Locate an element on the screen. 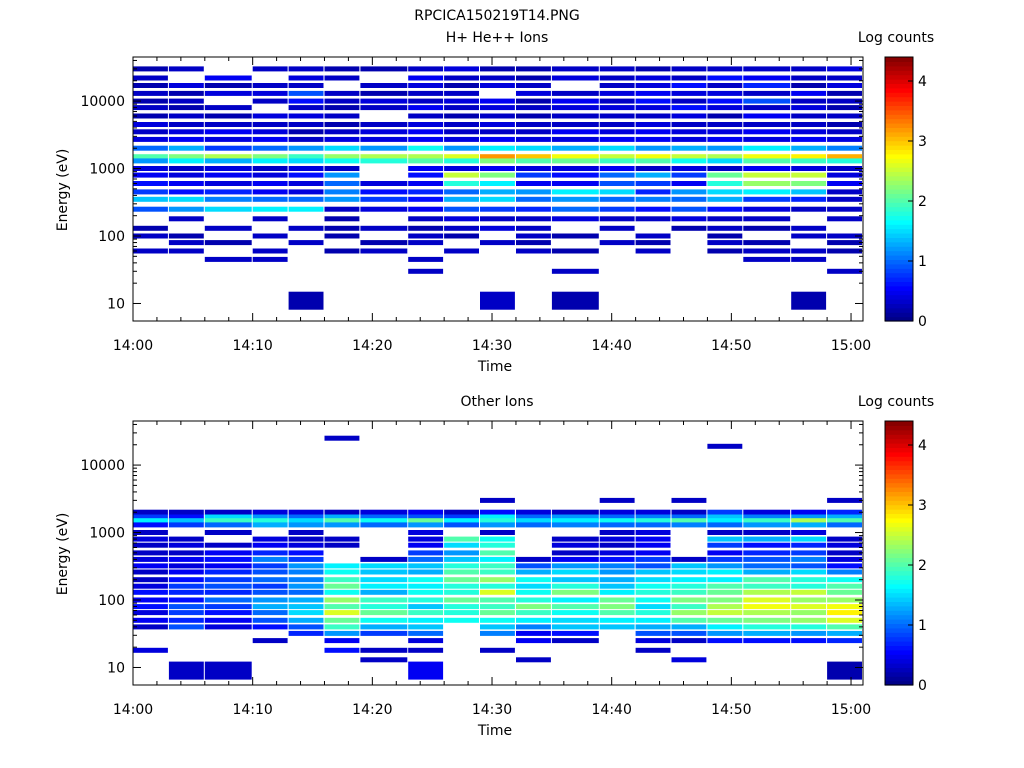 Image resolution: width=1024 pixels, height=768 pixels. colorbar-frame is located at coordinates (899, 189).